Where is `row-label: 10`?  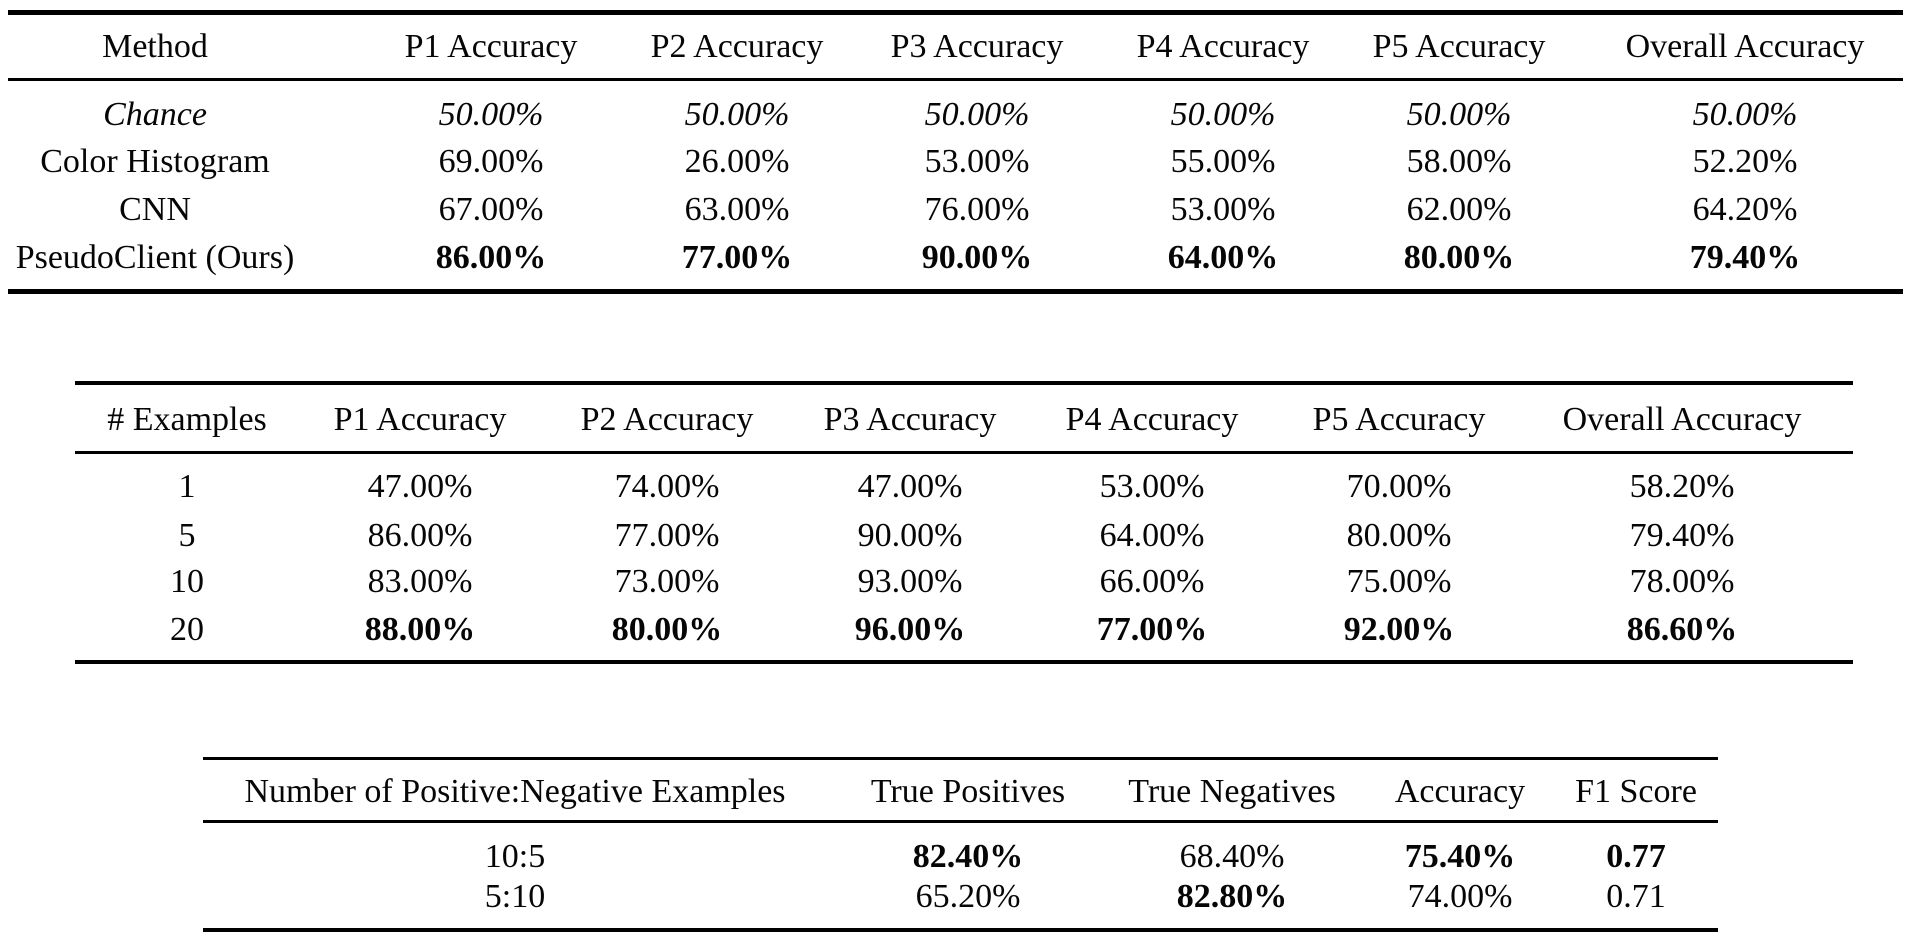
row-label: 10 is located at coordinates (187, 581).